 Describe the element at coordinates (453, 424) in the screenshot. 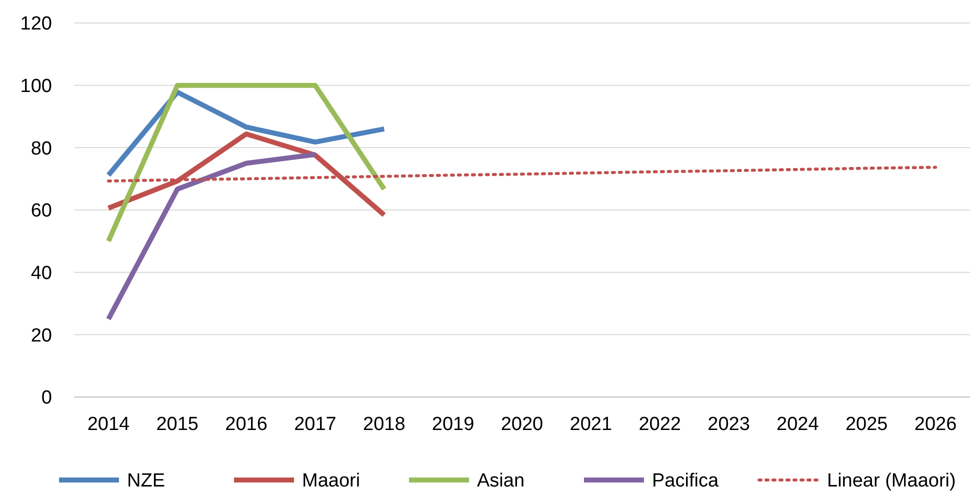

I see `x-tick-label: 2019` at that location.